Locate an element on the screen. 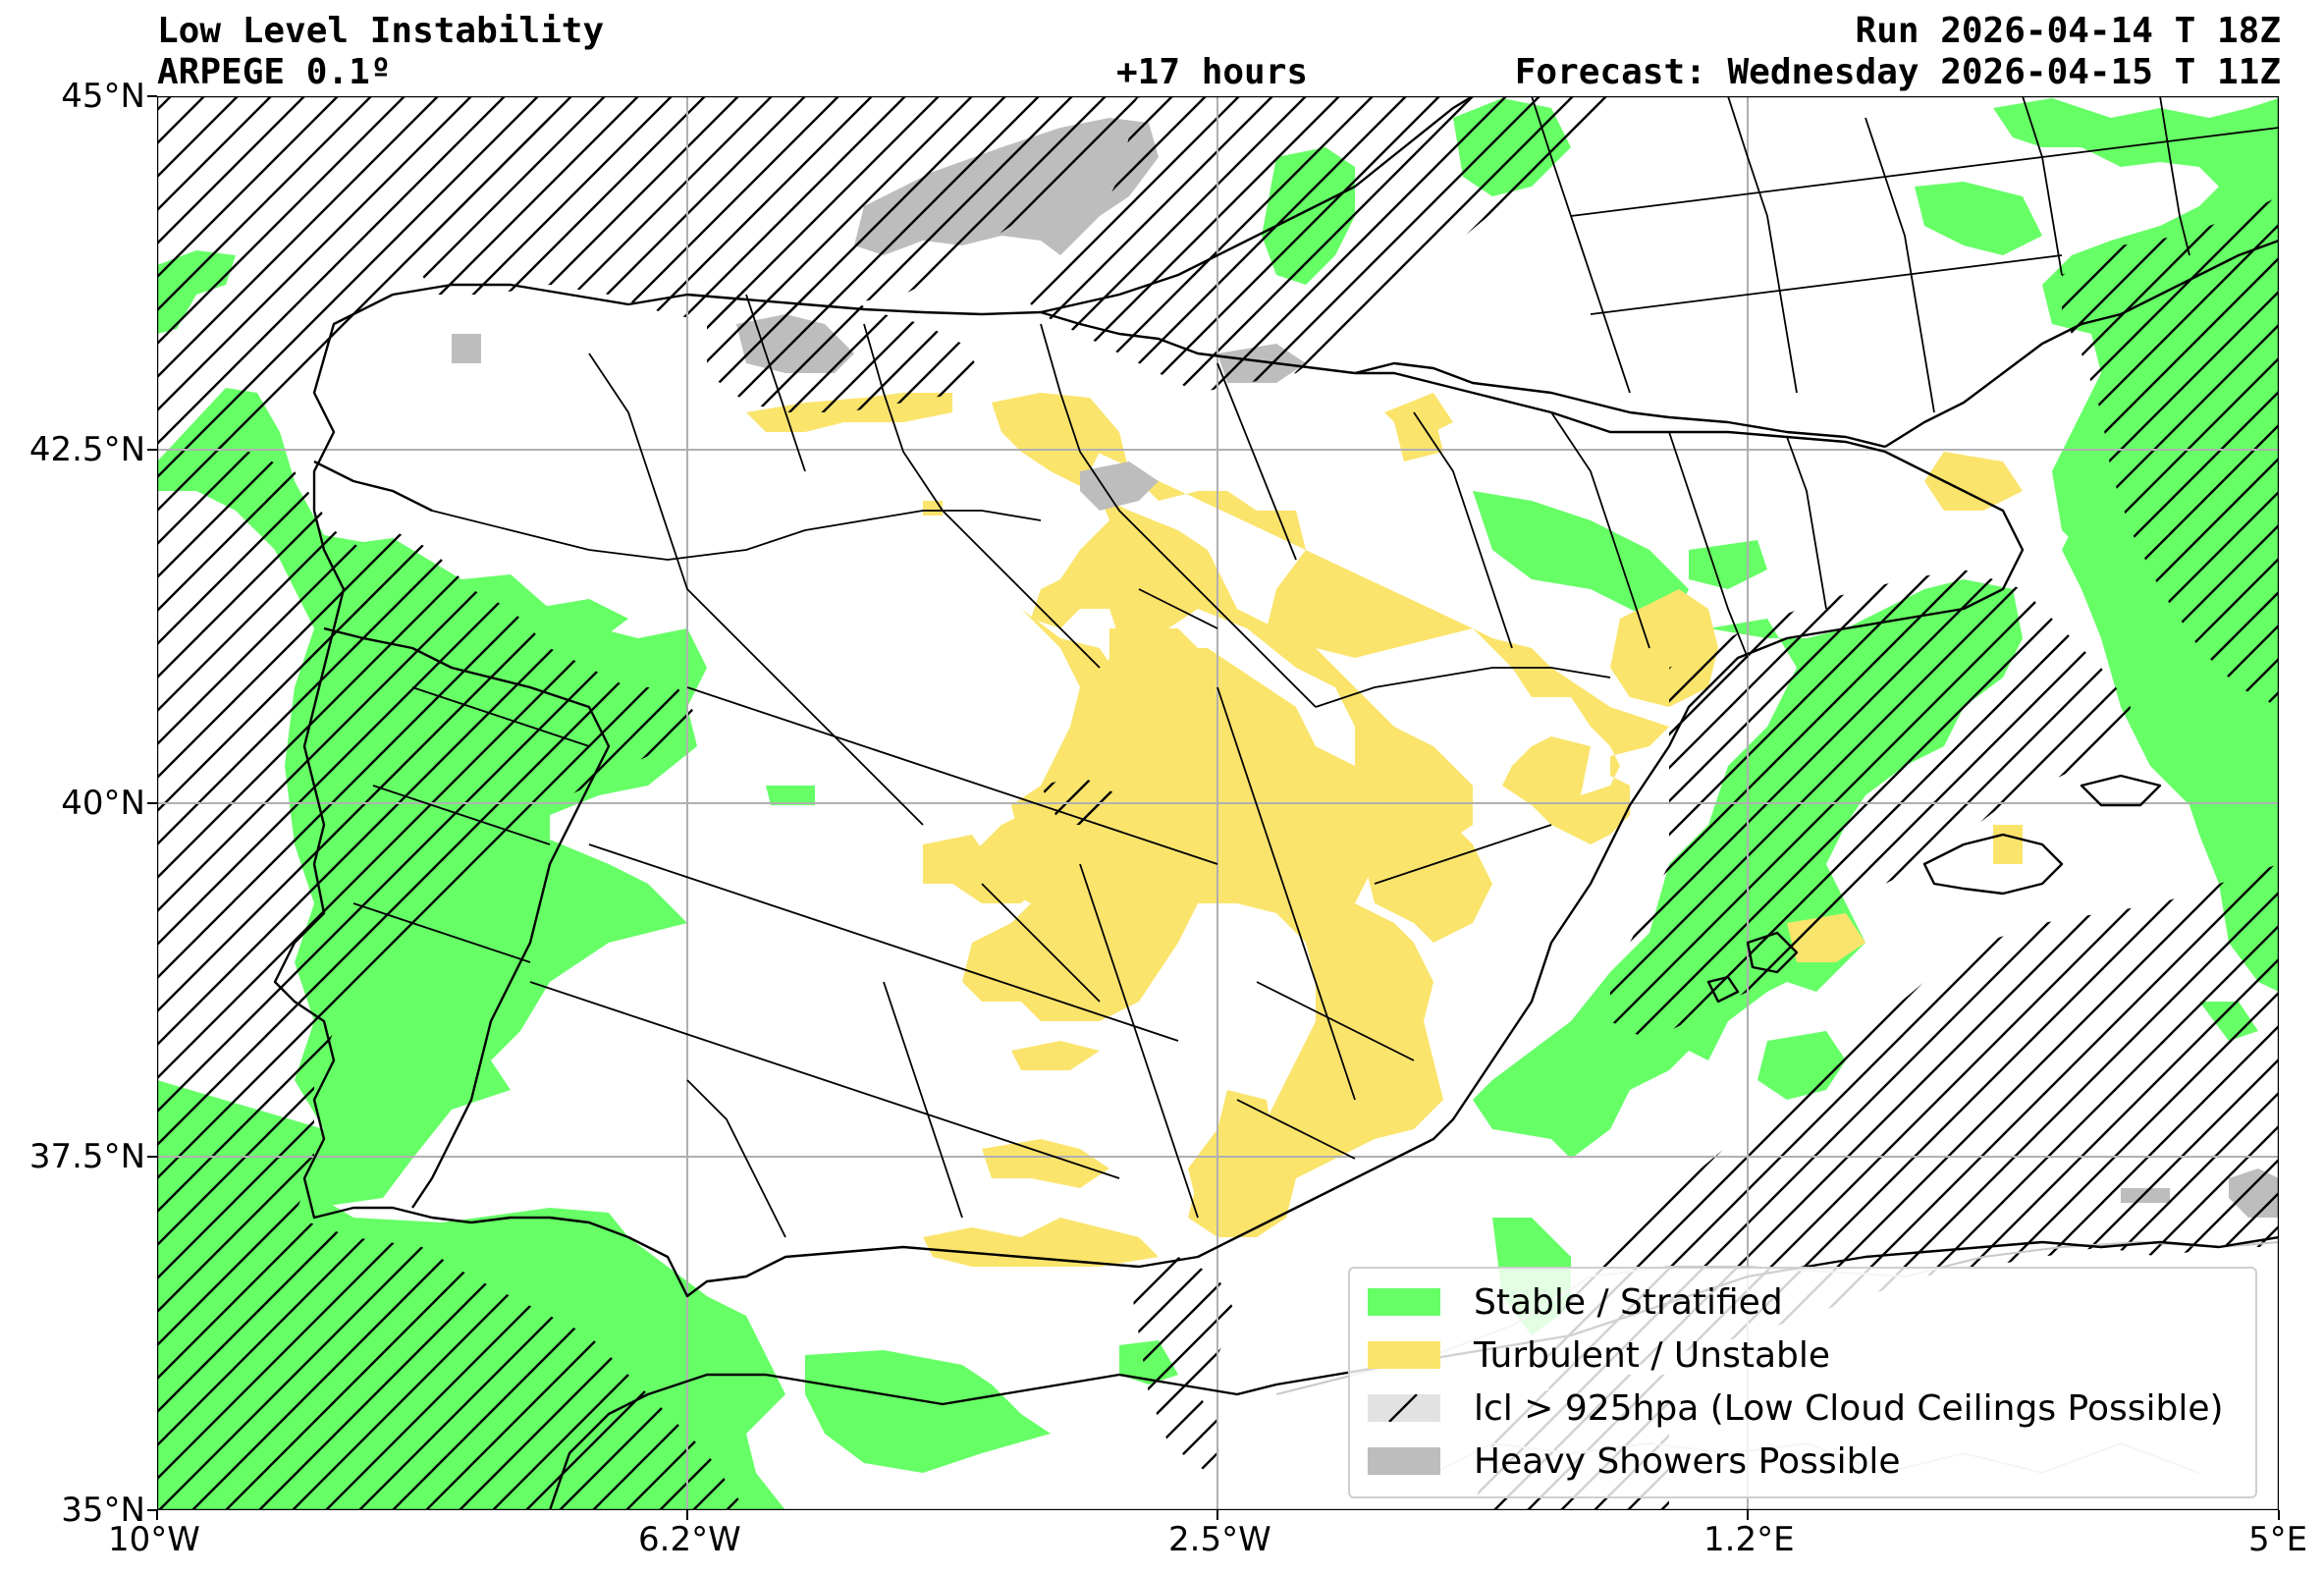  lon-tick-label: 1.2°E is located at coordinates (1749, 1539).